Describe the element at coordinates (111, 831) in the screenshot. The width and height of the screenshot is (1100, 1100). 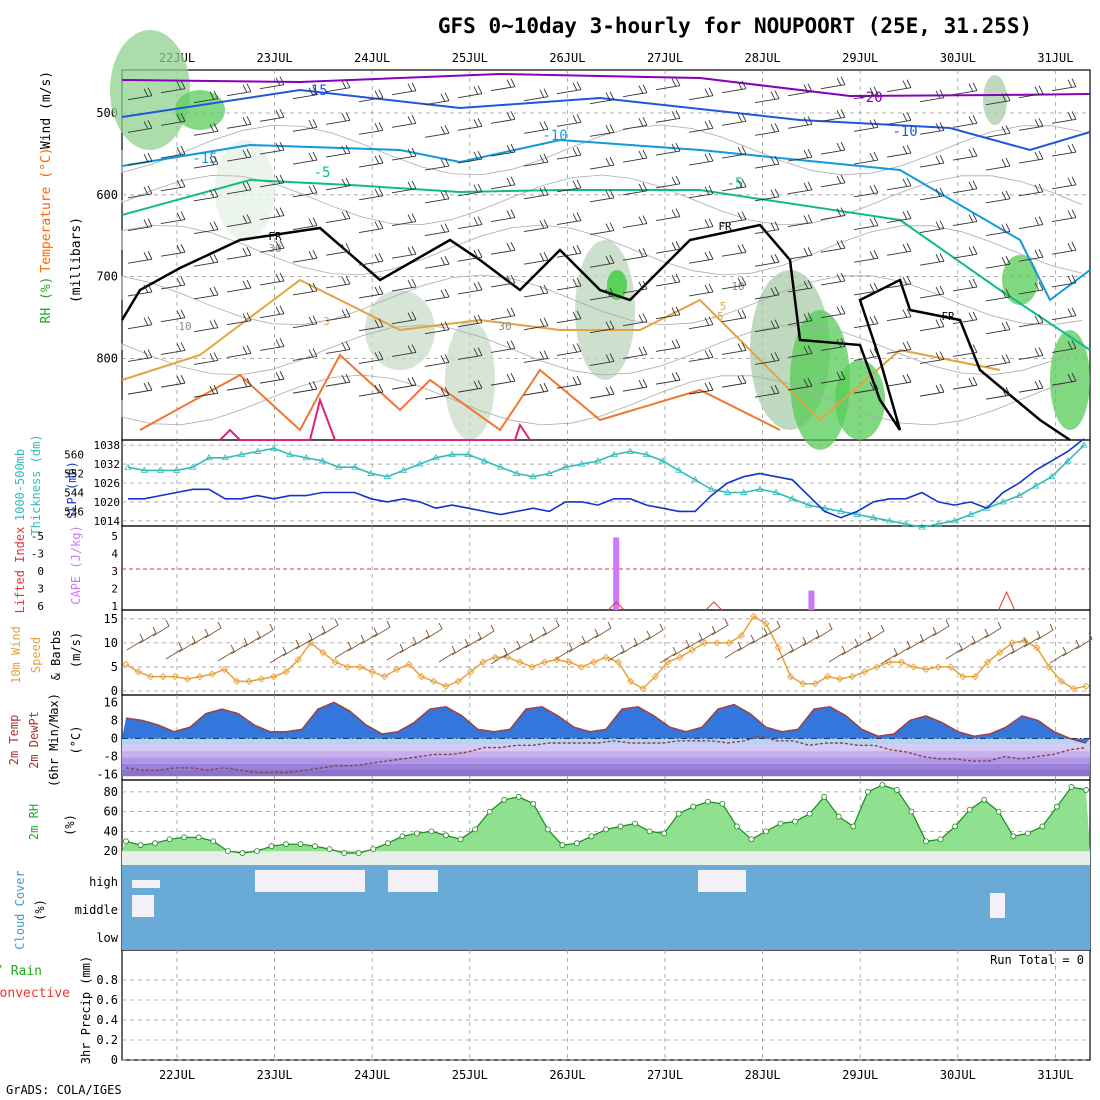
I see `rh-tick: 40` at that location.